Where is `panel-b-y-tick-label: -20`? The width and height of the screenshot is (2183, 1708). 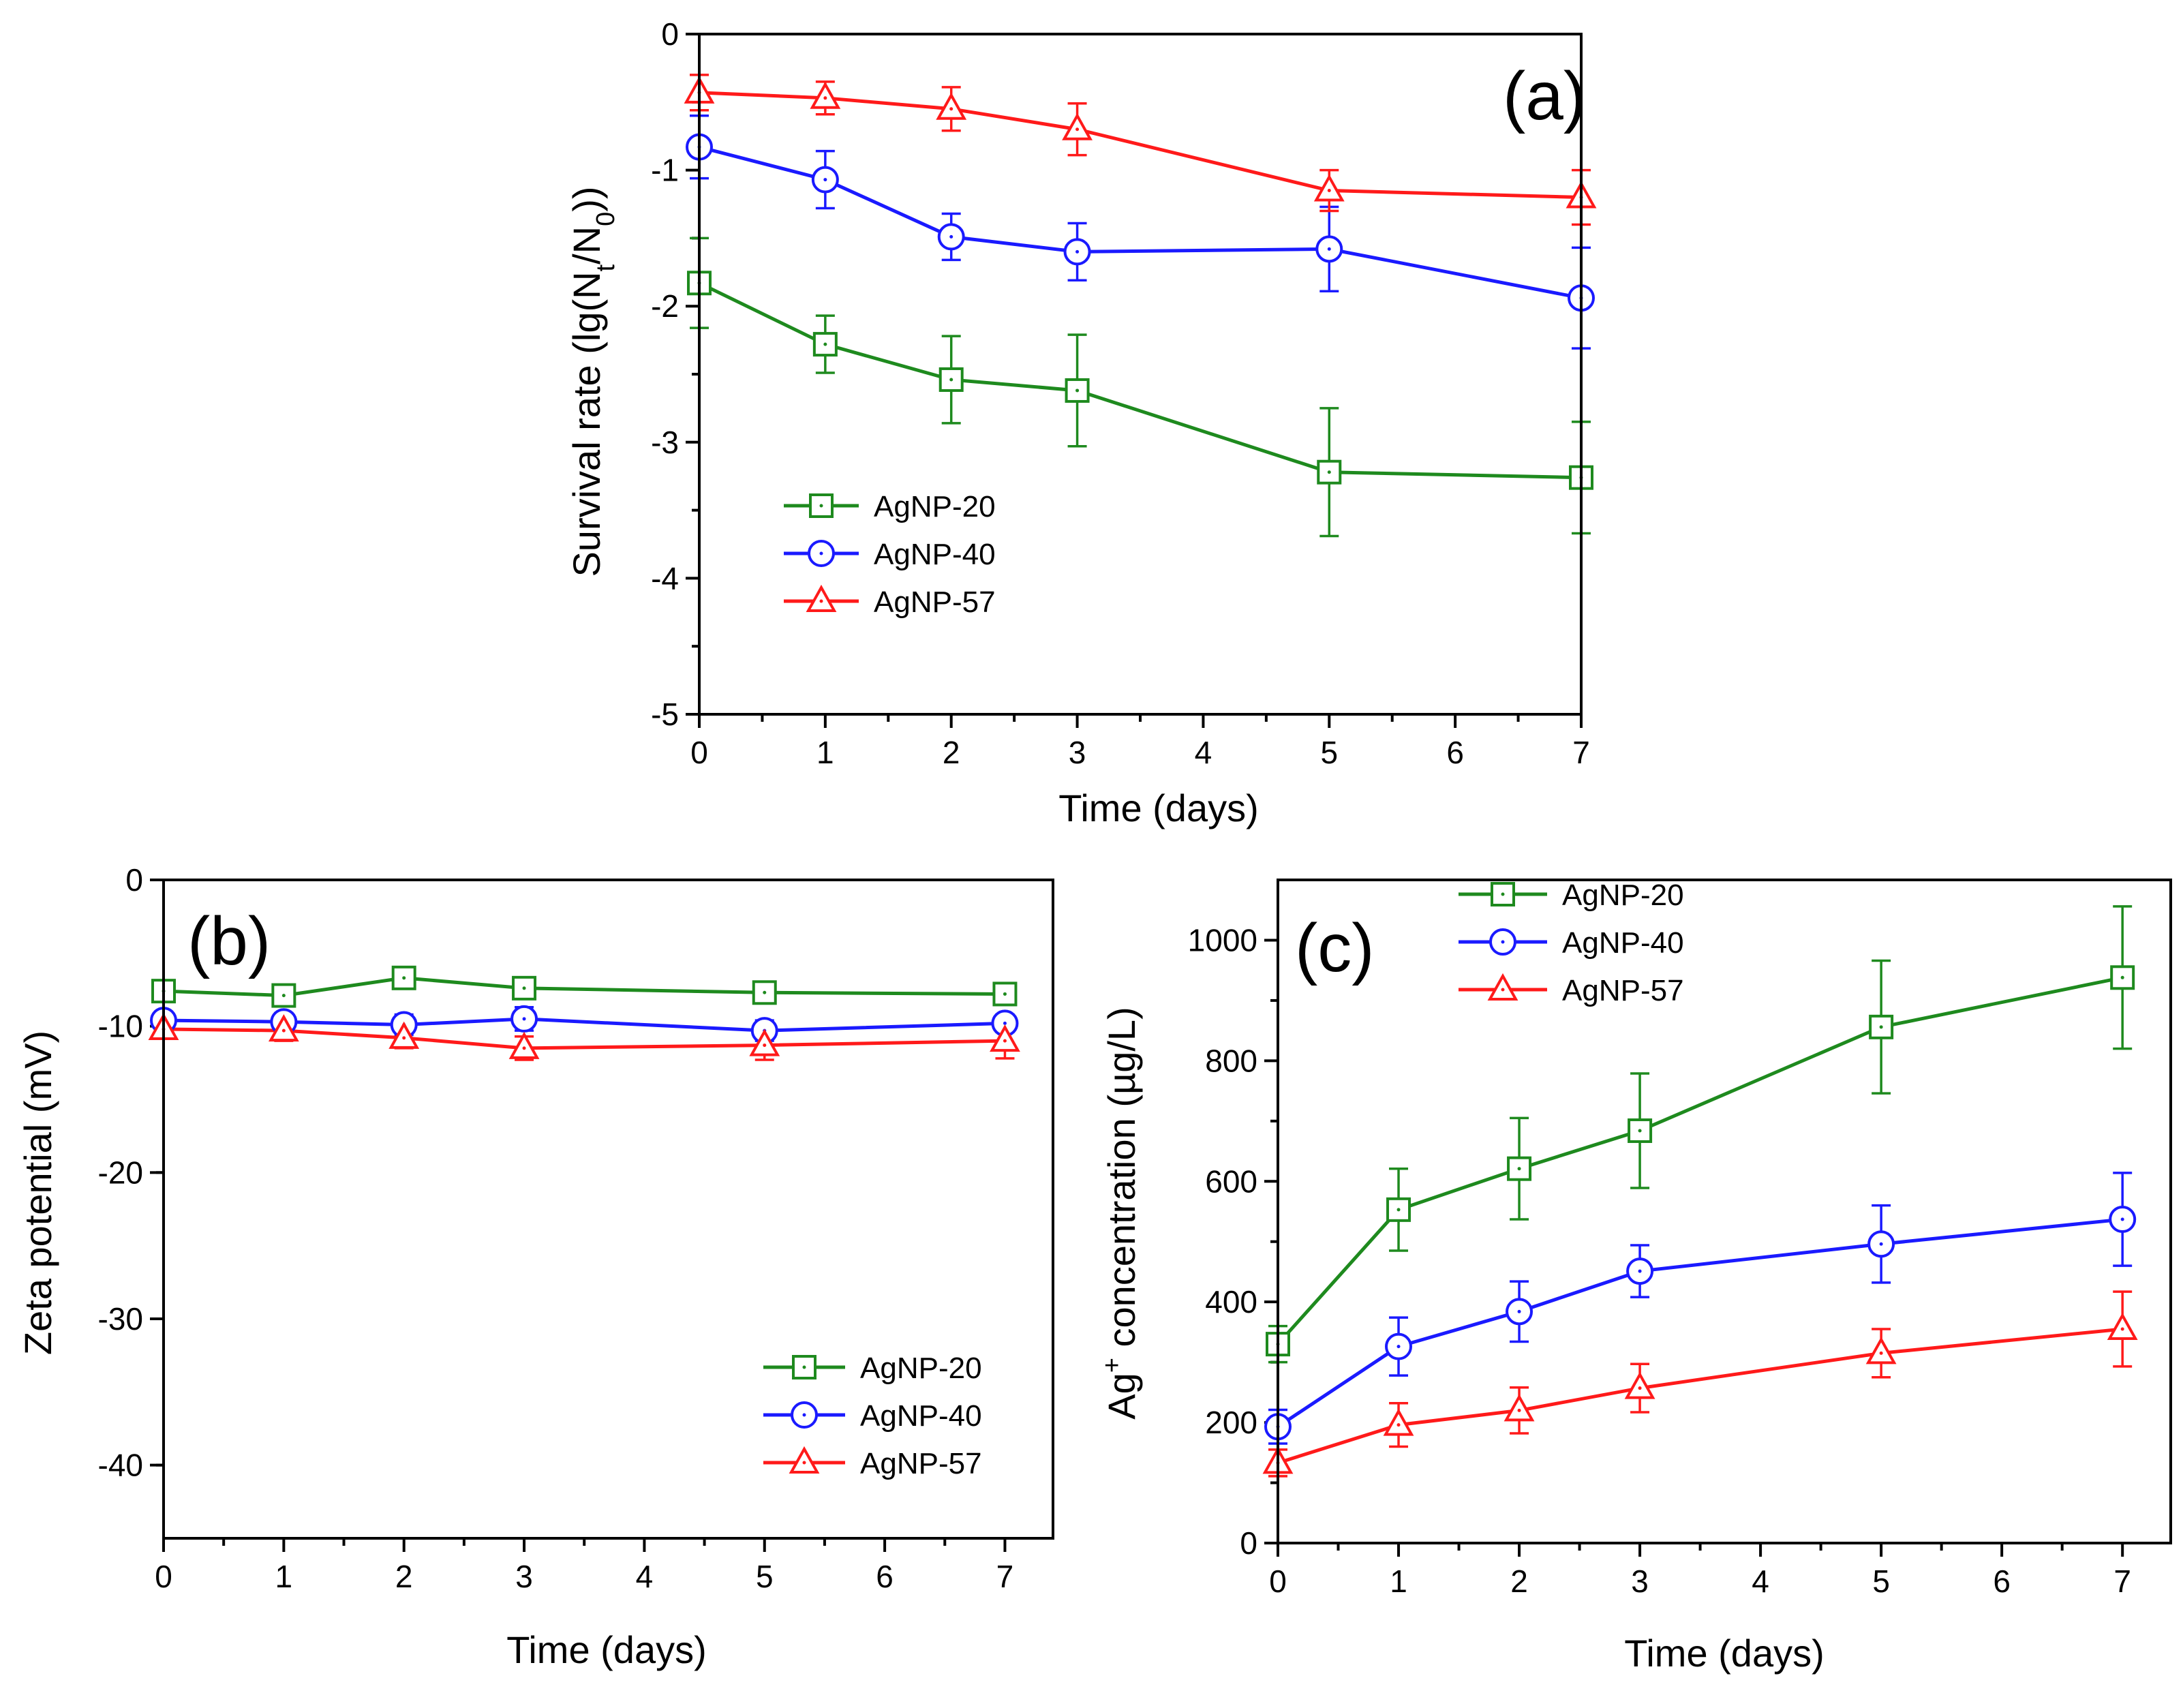
panel-b-y-tick-label: -20 is located at coordinates (121, 1172).